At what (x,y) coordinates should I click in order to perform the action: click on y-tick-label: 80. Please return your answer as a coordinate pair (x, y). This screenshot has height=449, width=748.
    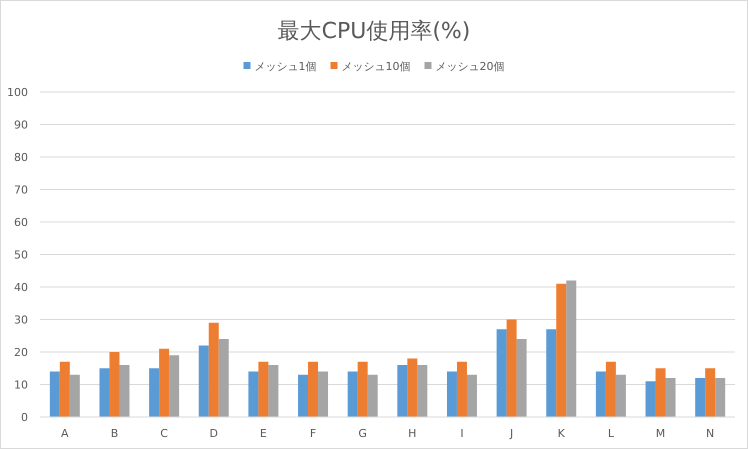
    Looking at the image, I should click on (21, 157).